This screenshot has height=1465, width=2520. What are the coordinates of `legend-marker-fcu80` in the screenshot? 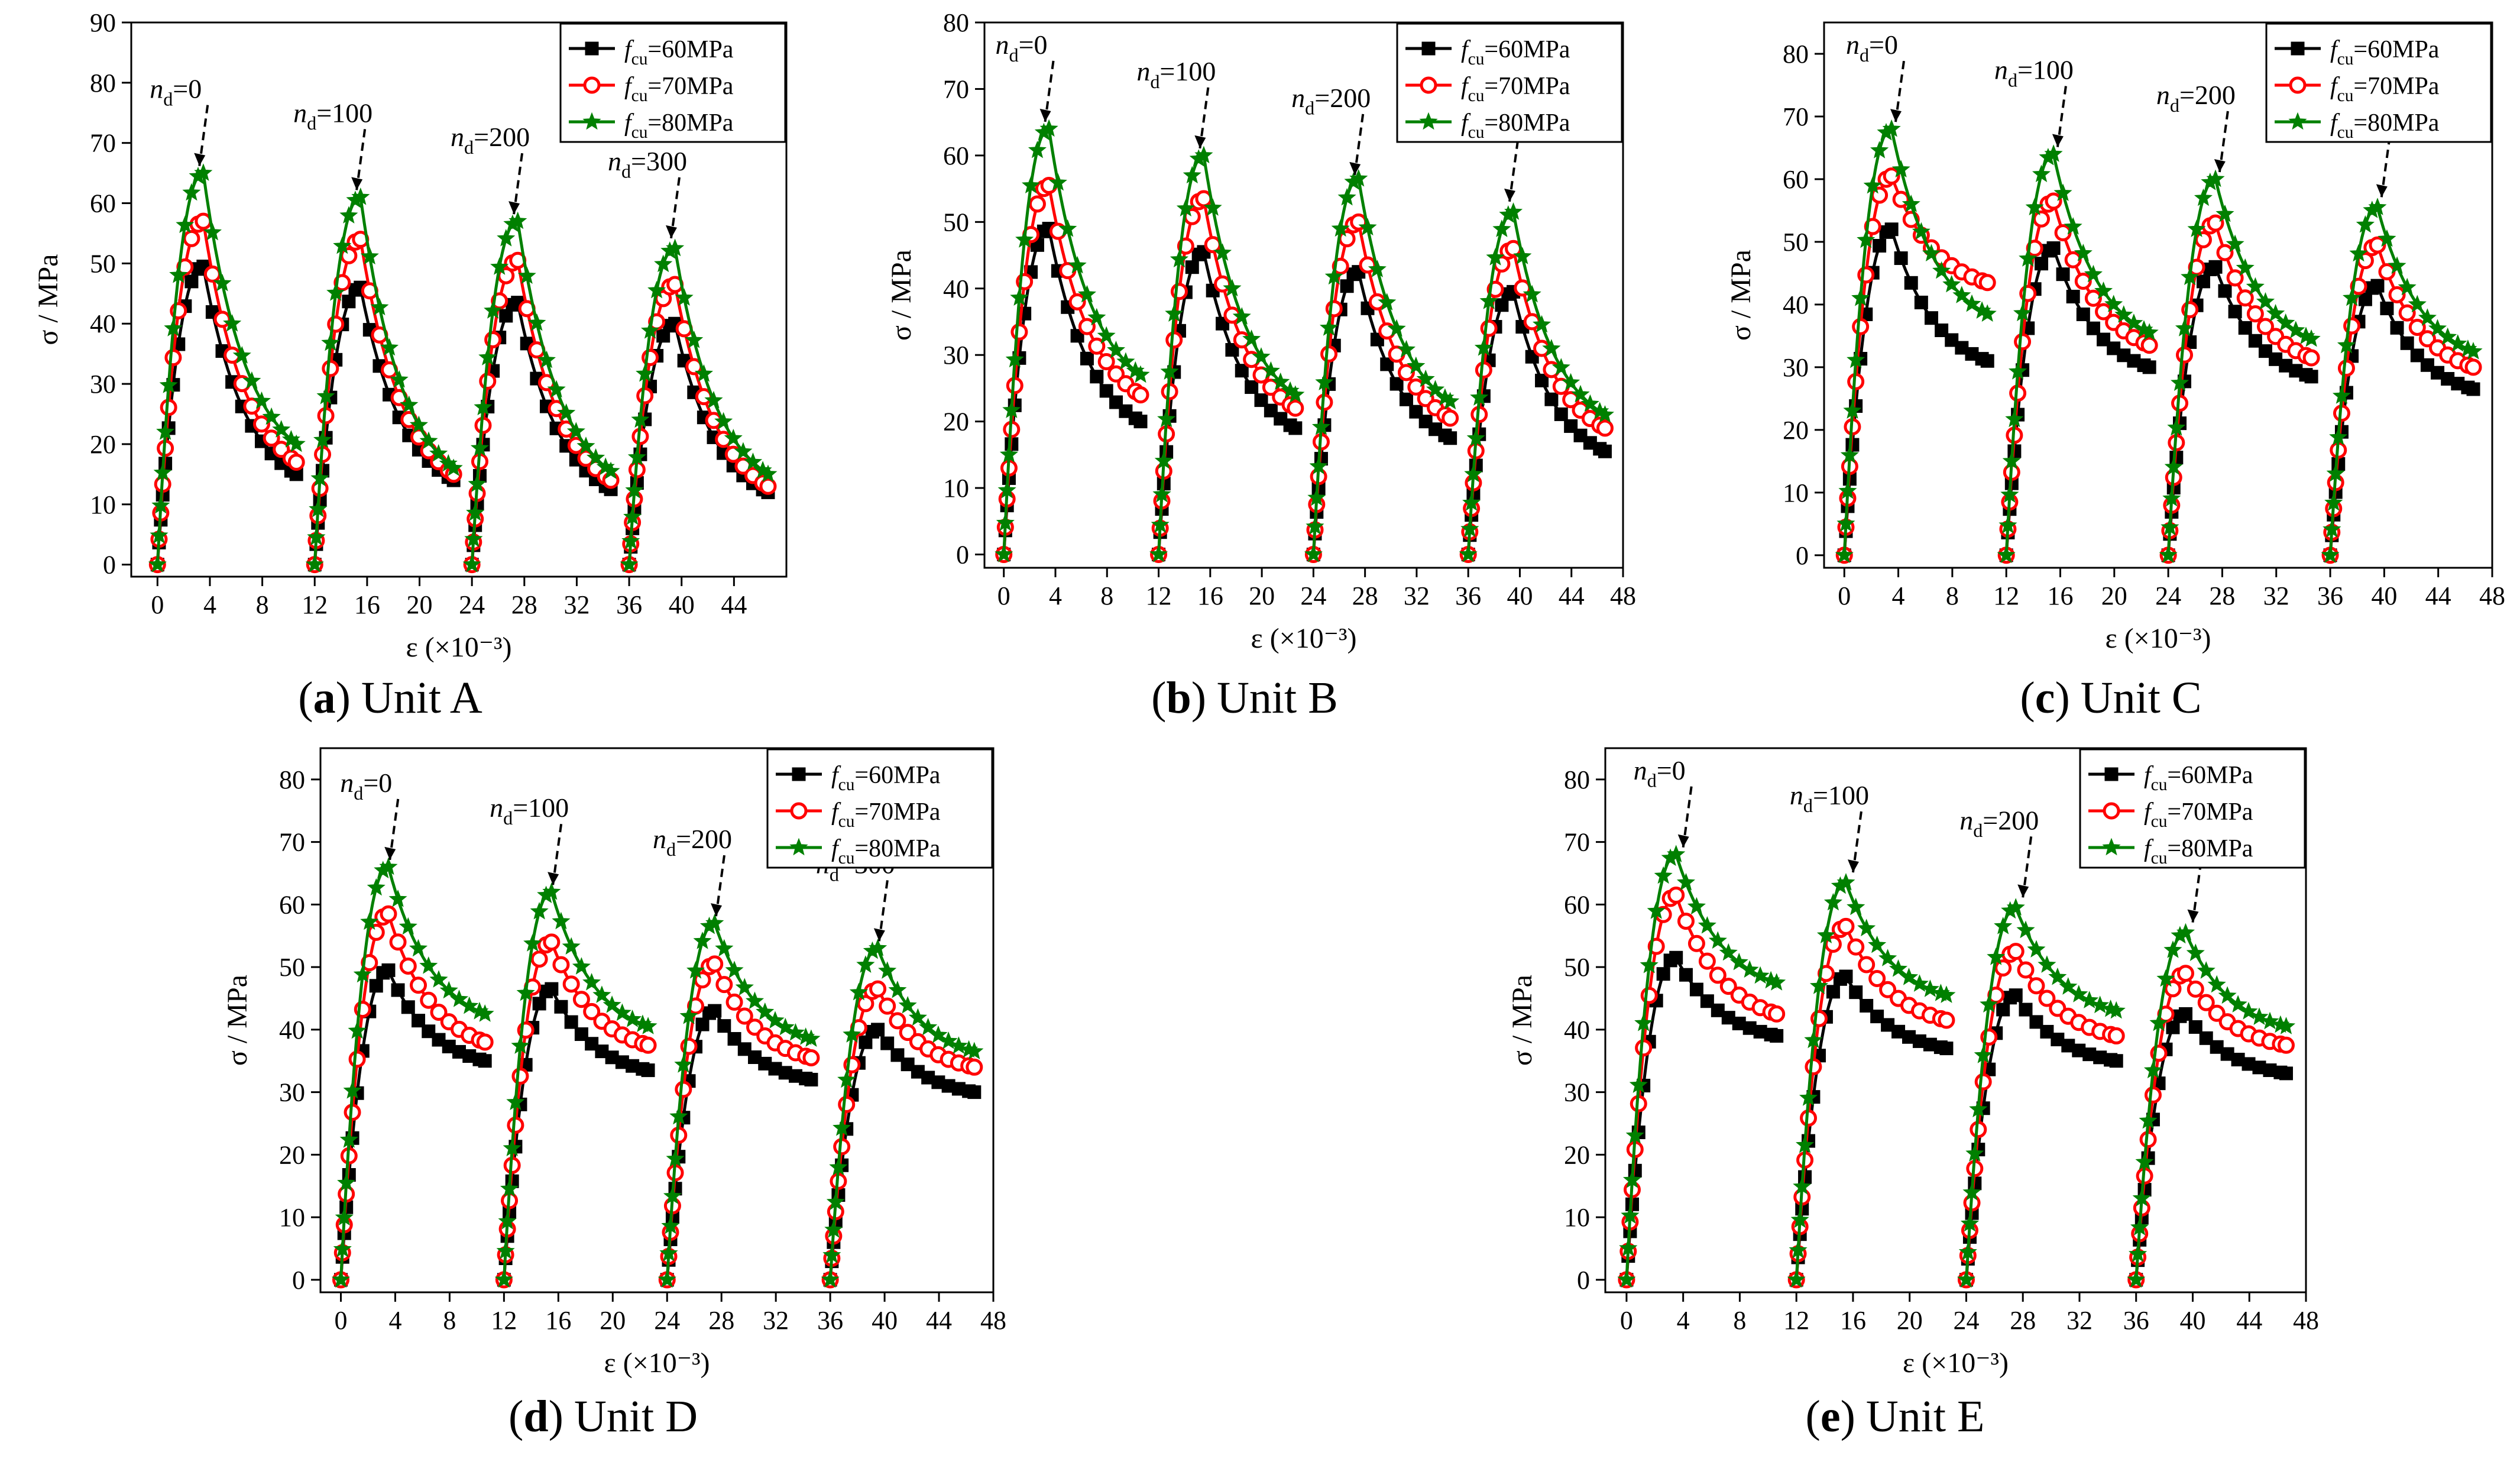 It's located at (798, 847).